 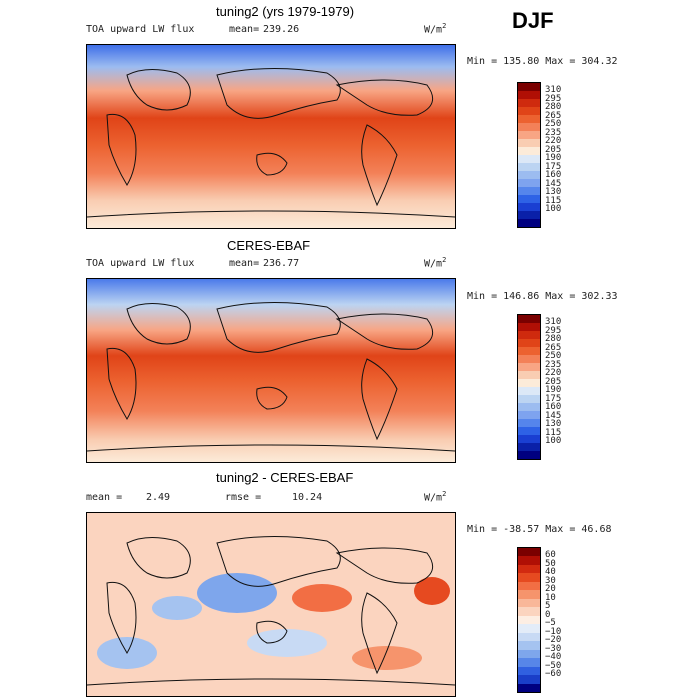 I want to click on panel-1-variable: TOA upward LW flux, so click(x=140, y=29).